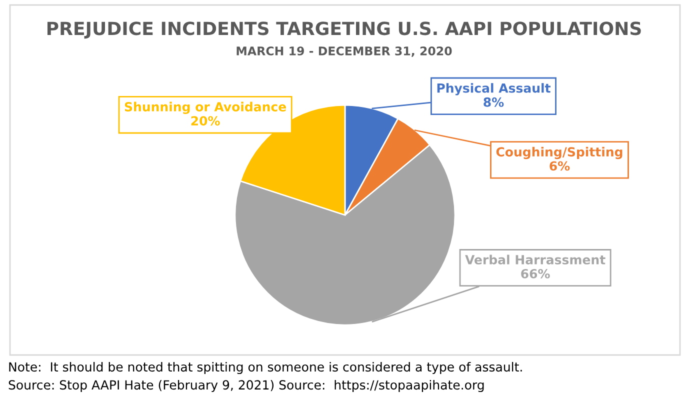 The width and height of the screenshot is (688, 398). What do you see at coordinates (494, 102) in the screenshot?
I see `data-label: 8%` at bounding box center [494, 102].